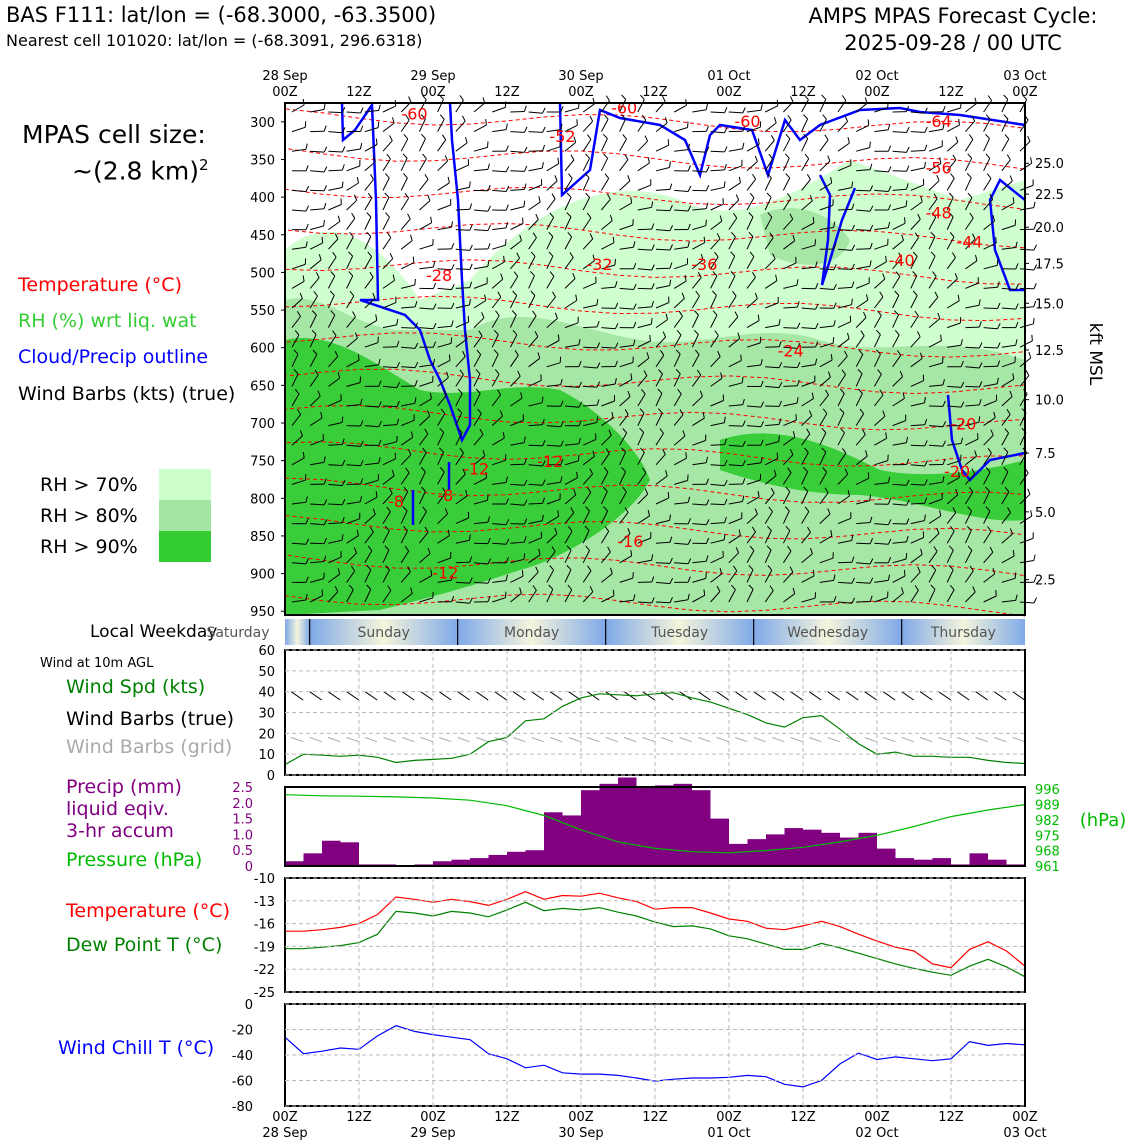  What do you see at coordinates (262, 198) in the screenshot?
I see `pressure-tick-label: 400` at bounding box center [262, 198].